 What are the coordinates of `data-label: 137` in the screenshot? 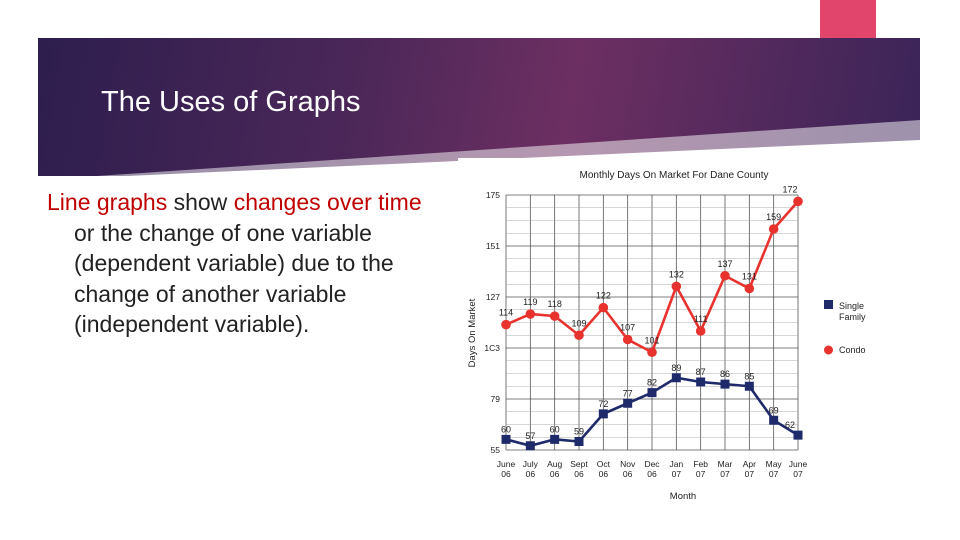 It's located at (724, 264).